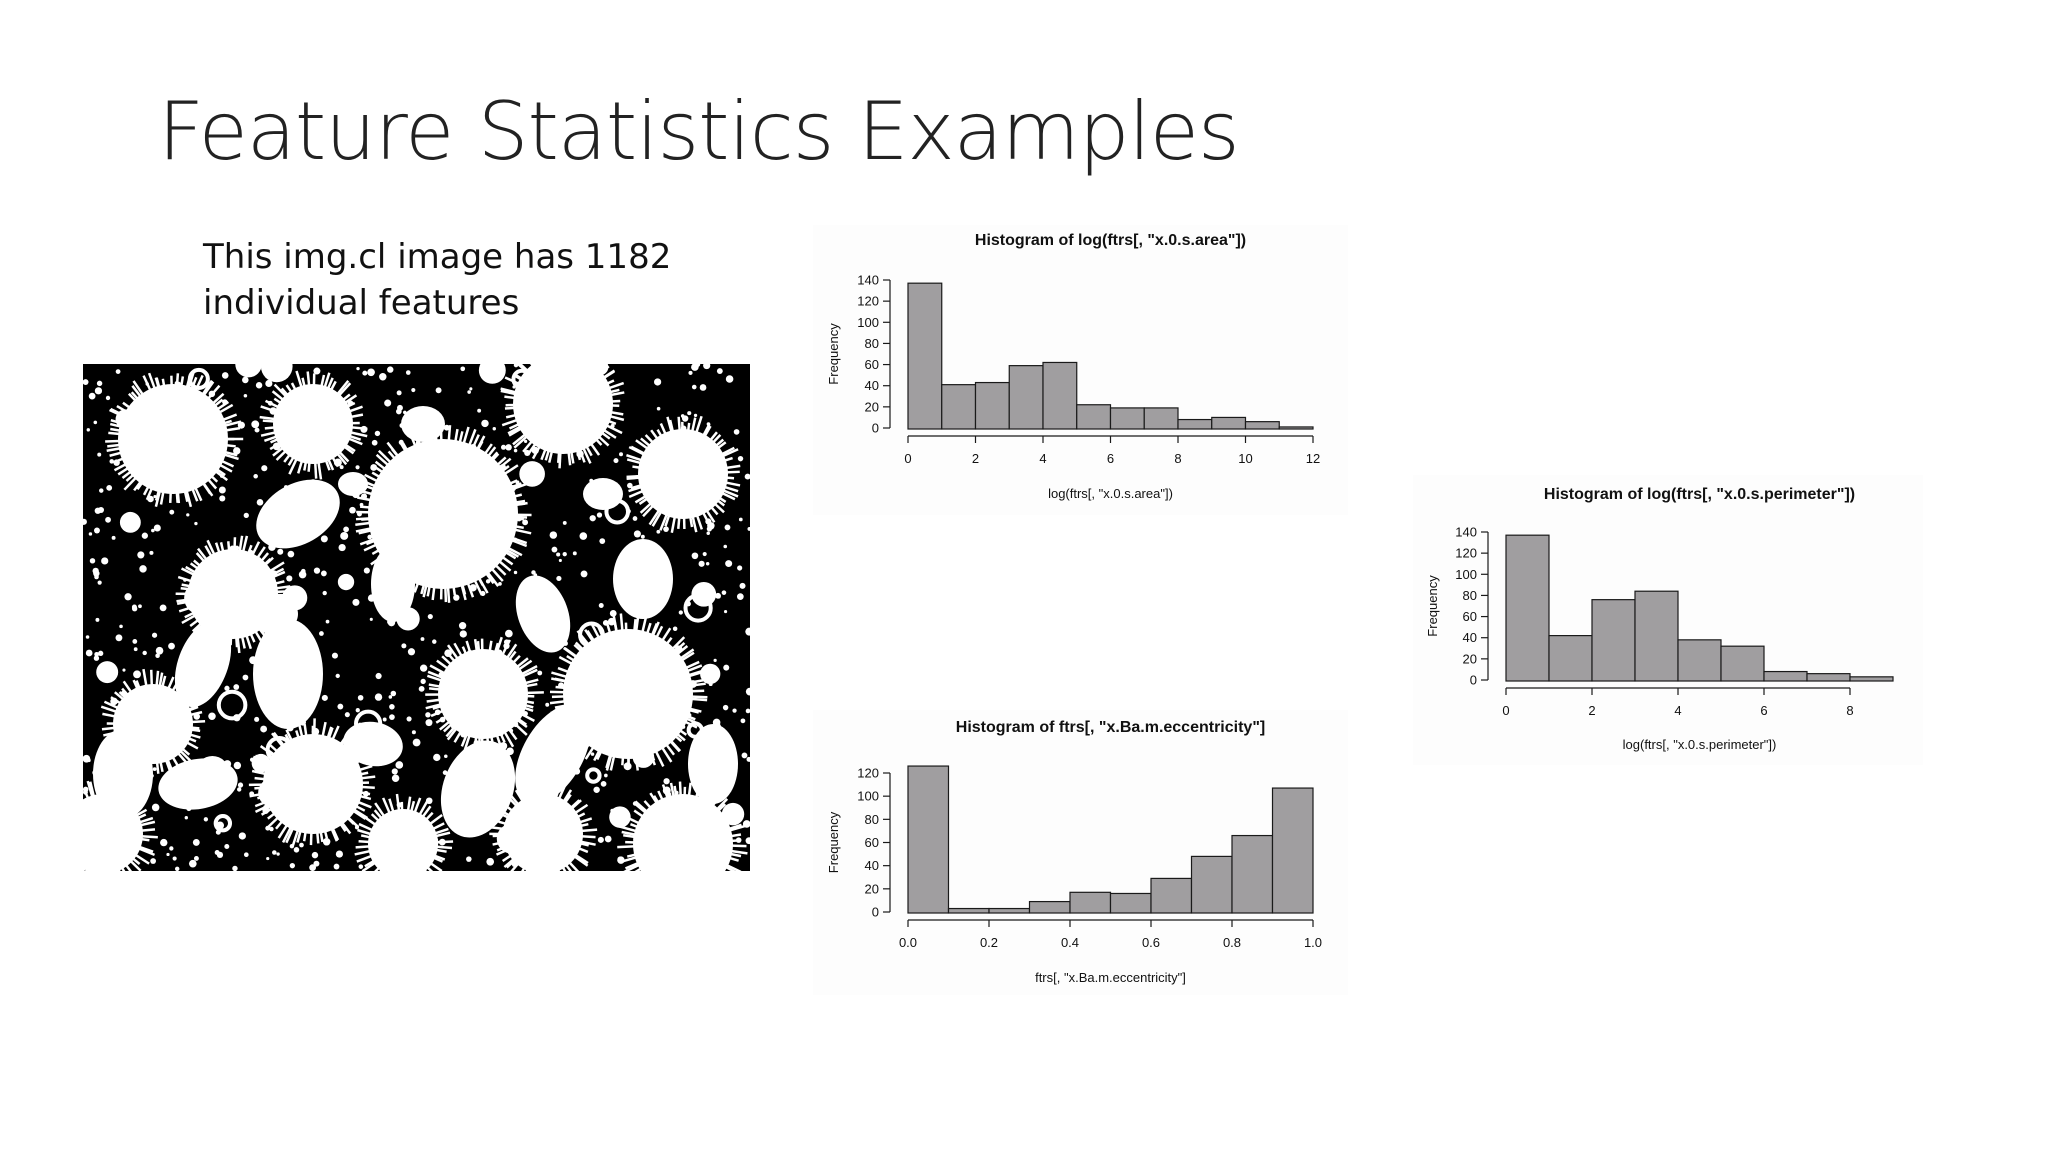 This screenshot has height=1152, width=2048. I want to click on cell-spiky, so click(313, 425).